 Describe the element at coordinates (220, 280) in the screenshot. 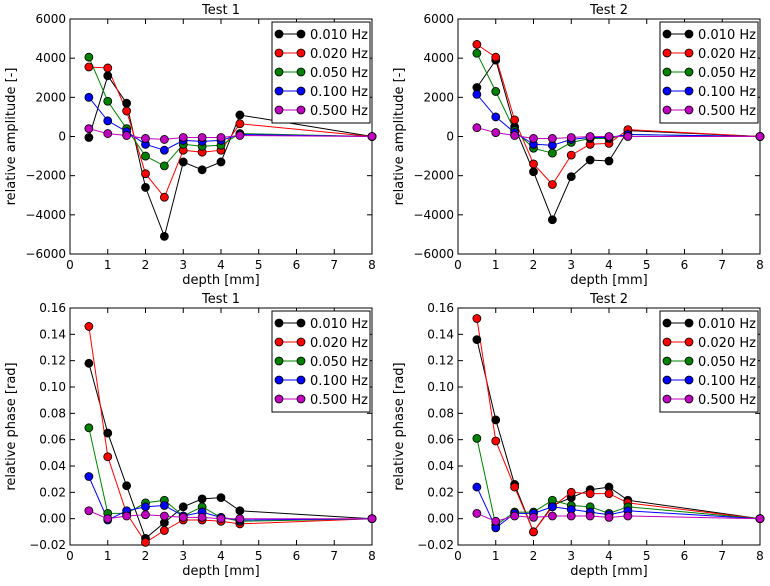

I see `x-axis-label: depth [mm]` at that location.